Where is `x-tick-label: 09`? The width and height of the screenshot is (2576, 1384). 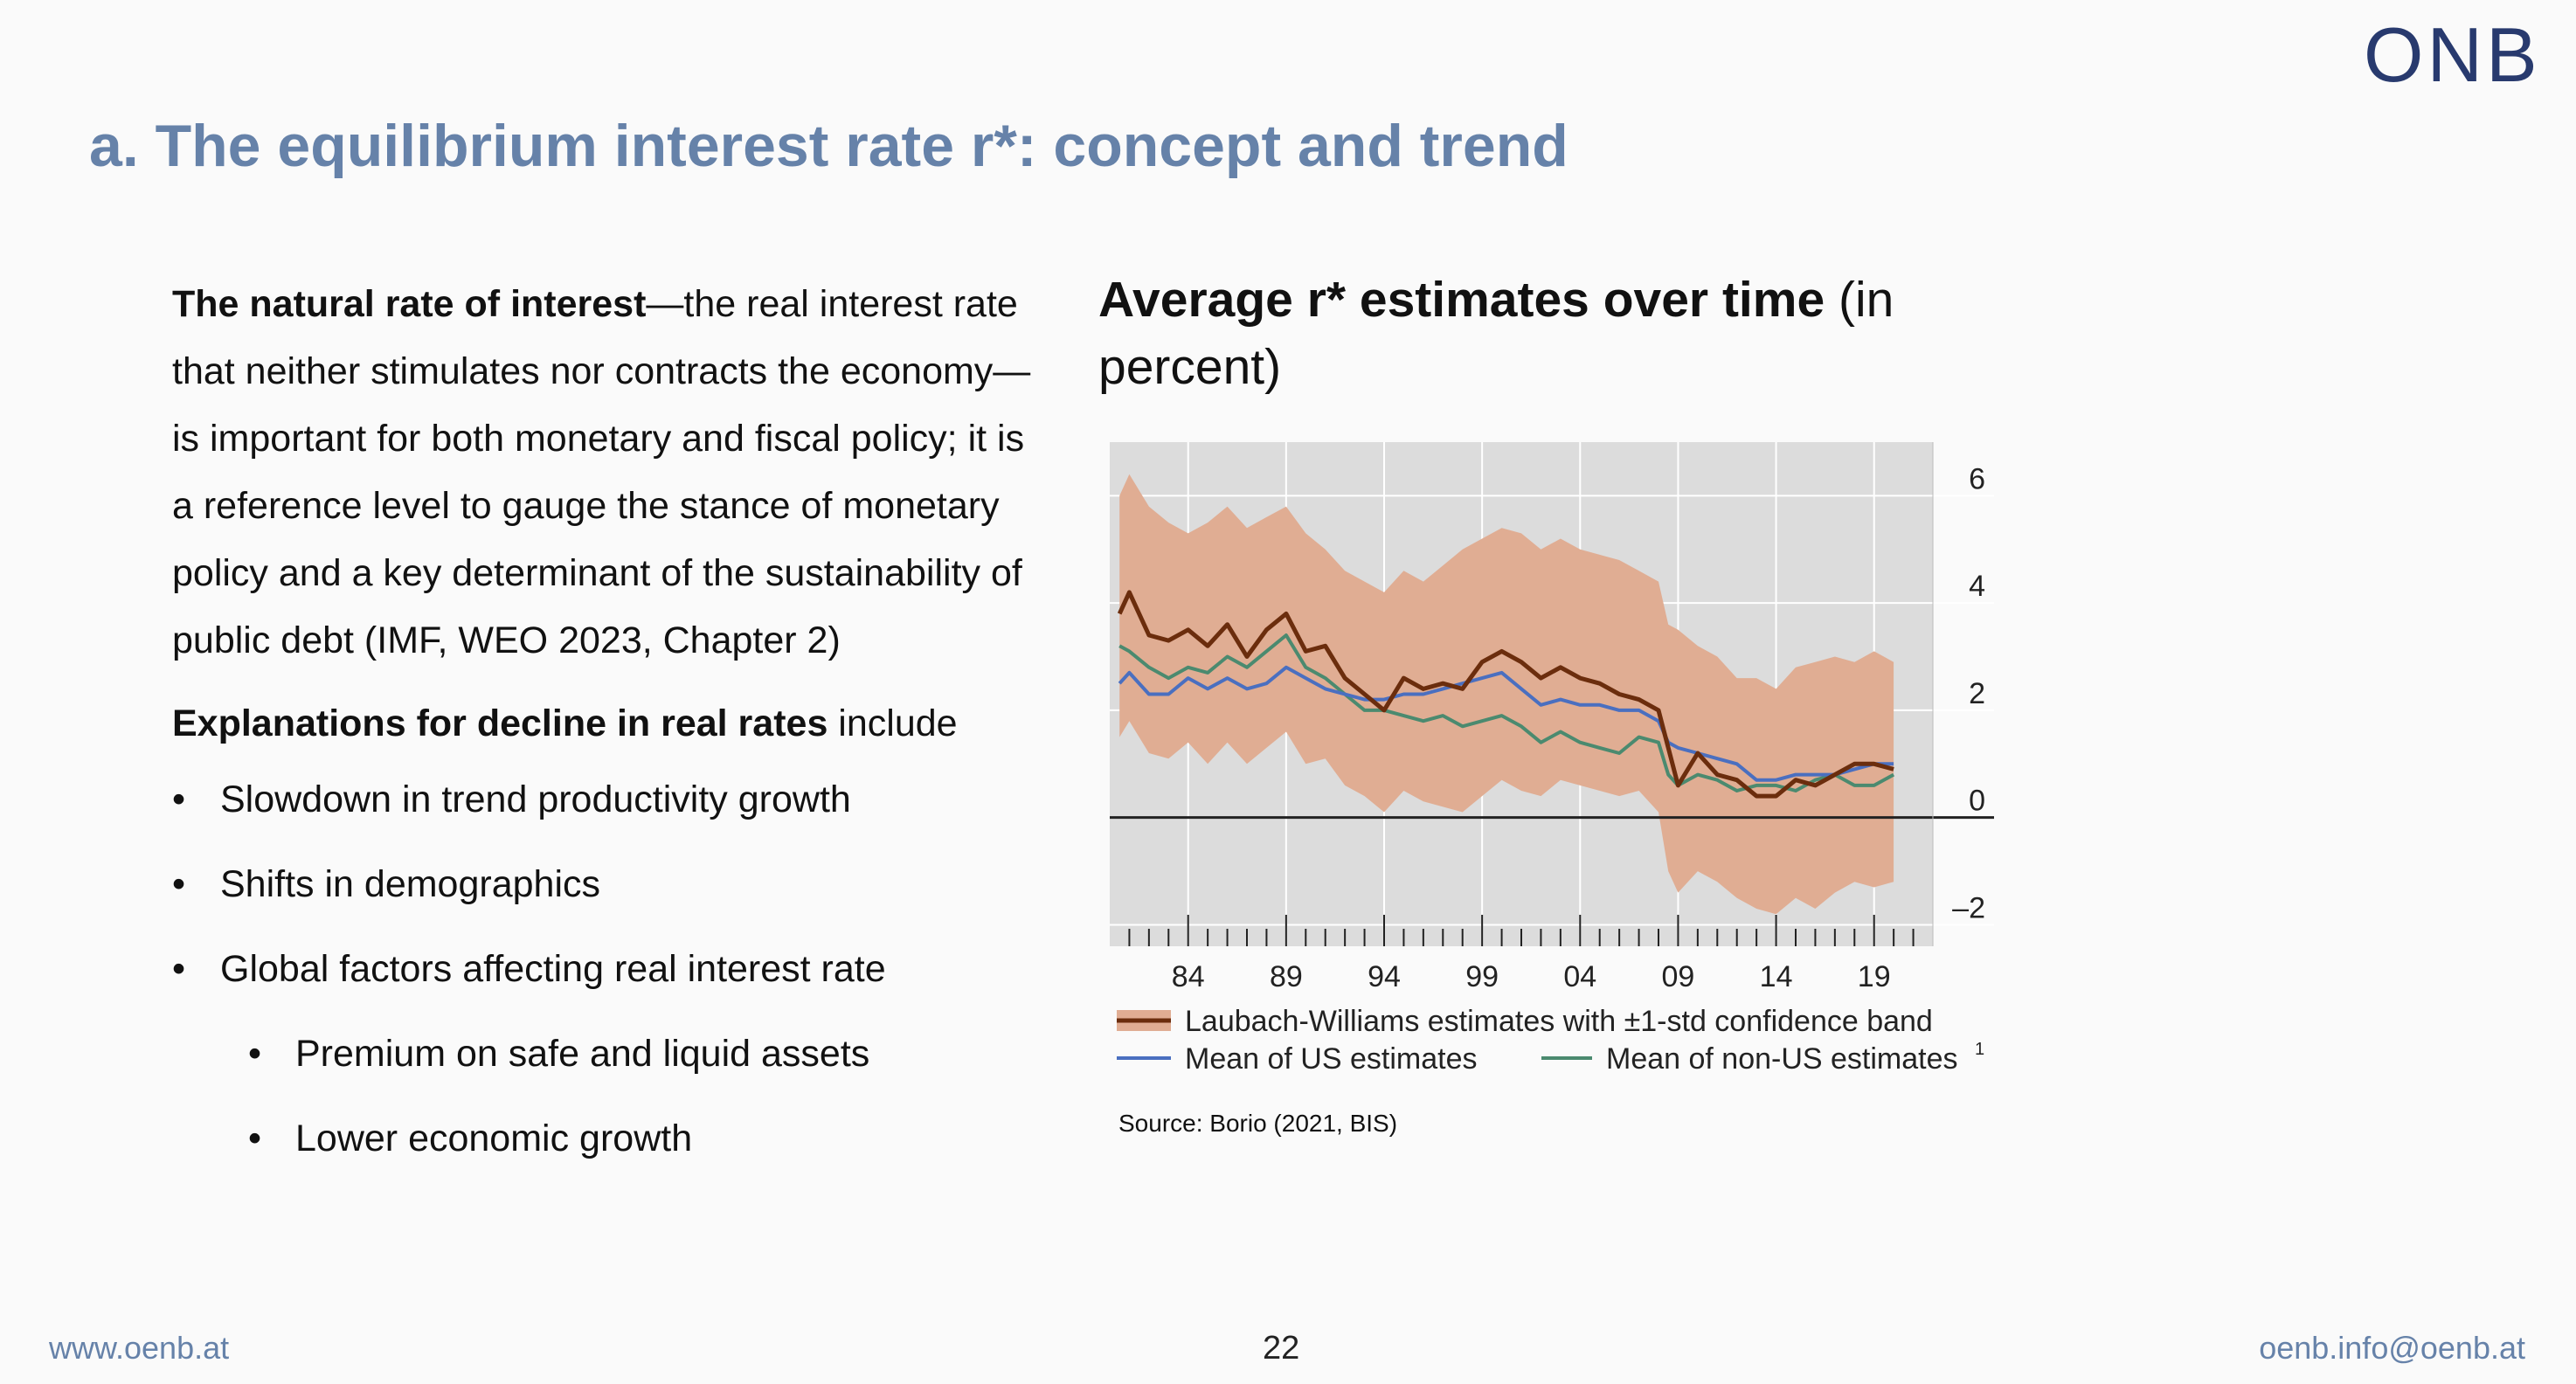
x-tick-label: 09 is located at coordinates (1678, 976).